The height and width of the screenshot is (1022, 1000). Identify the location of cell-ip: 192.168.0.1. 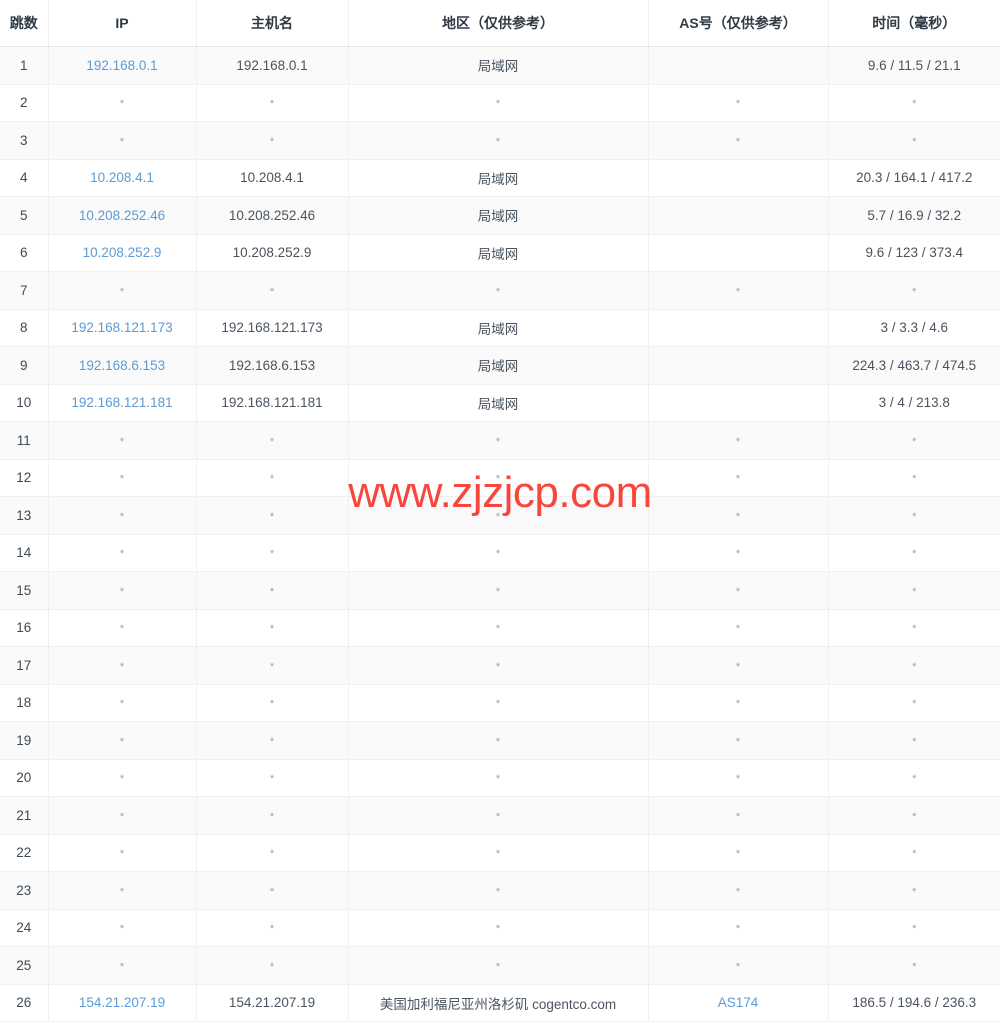
(122, 65).